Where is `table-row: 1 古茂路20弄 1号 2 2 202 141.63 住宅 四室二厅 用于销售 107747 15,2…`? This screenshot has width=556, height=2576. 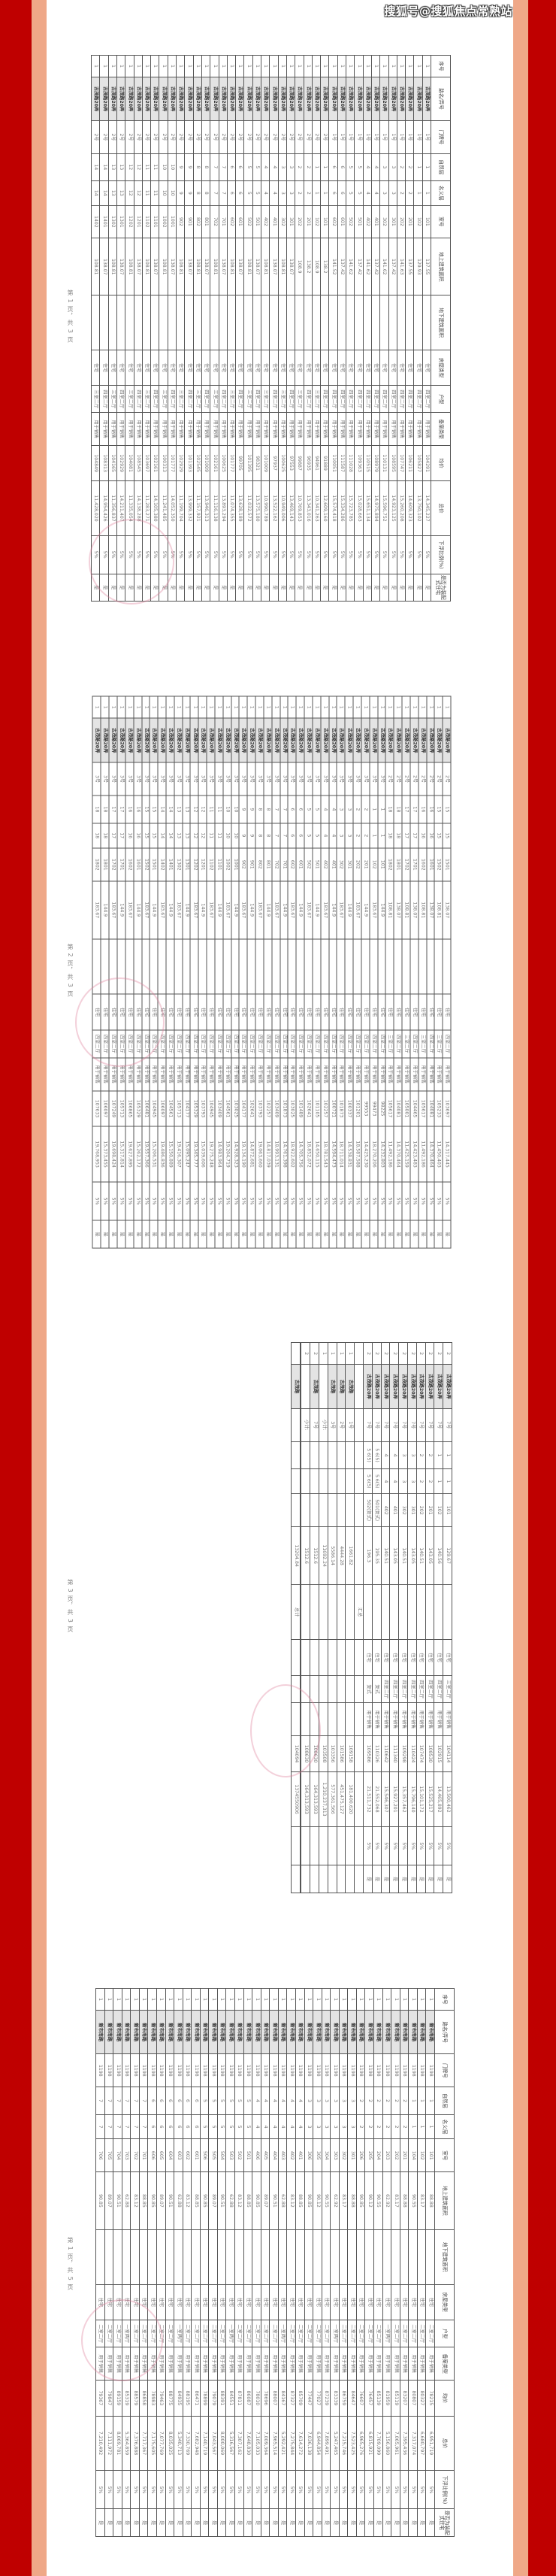 table-row: 1 古茂路20弄 1号 2 2 202 141.63 住宅 四室二厅 用于销售 107747 15,2… is located at coordinates (401, 328).